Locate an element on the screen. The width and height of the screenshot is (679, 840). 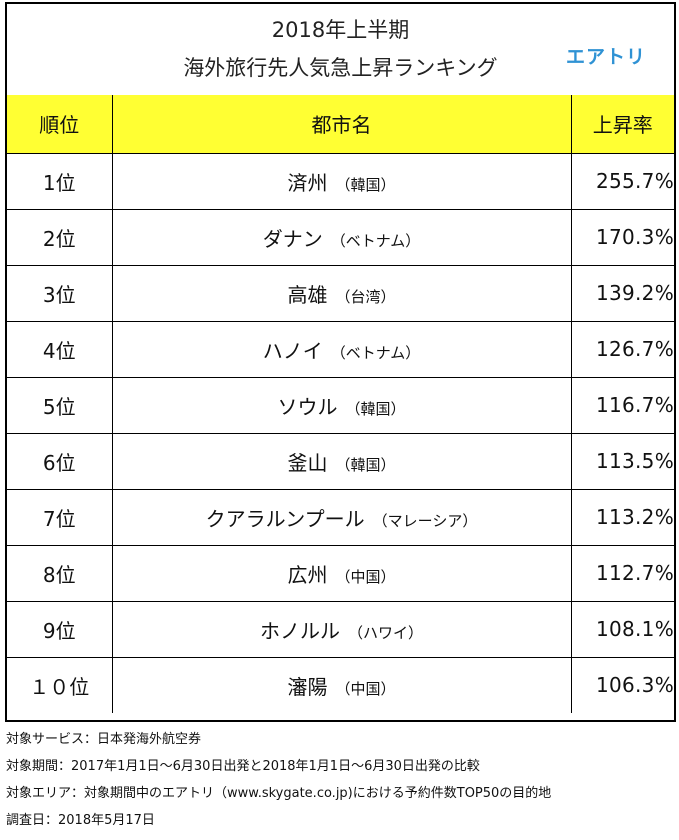
table-row: 5位 ソウル （韓国） 116.7% is located at coordinates (340, 405).